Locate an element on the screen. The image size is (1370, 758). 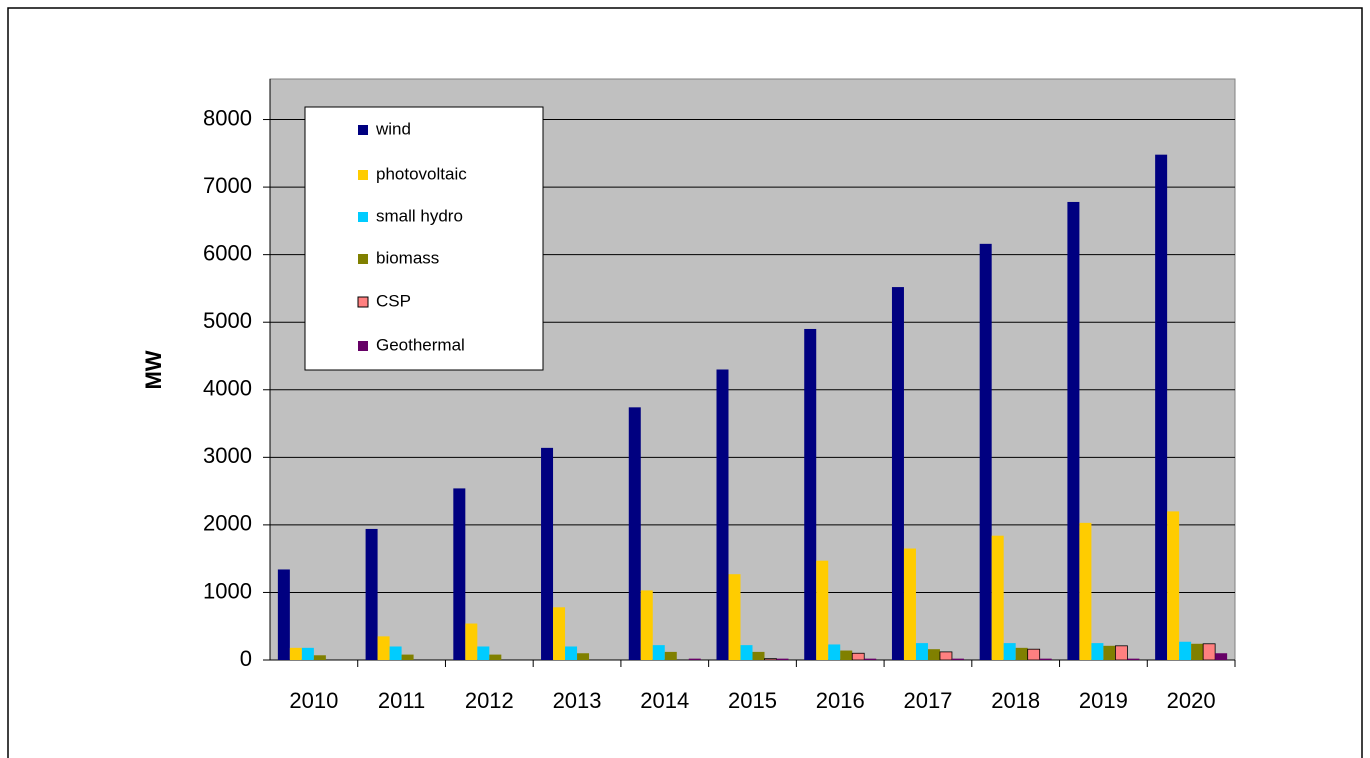
legend-label: biomass is located at coordinates (407, 257).